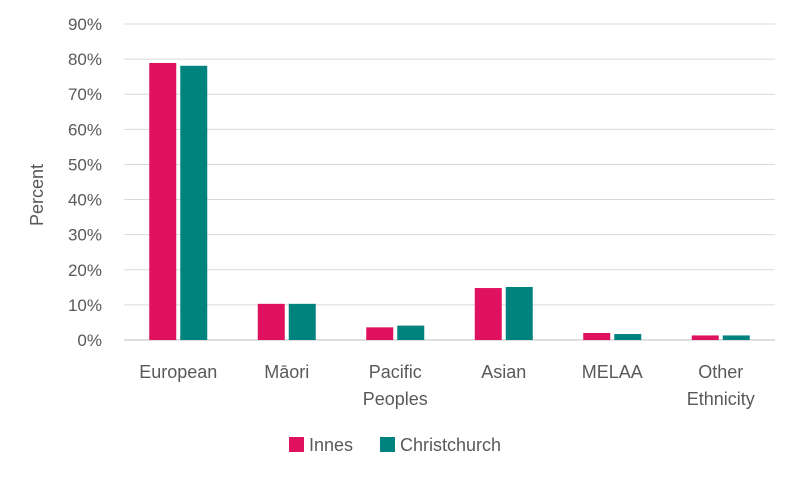 The image size is (800, 479). I want to click on x-category-label: Ethnicity, so click(721, 399).